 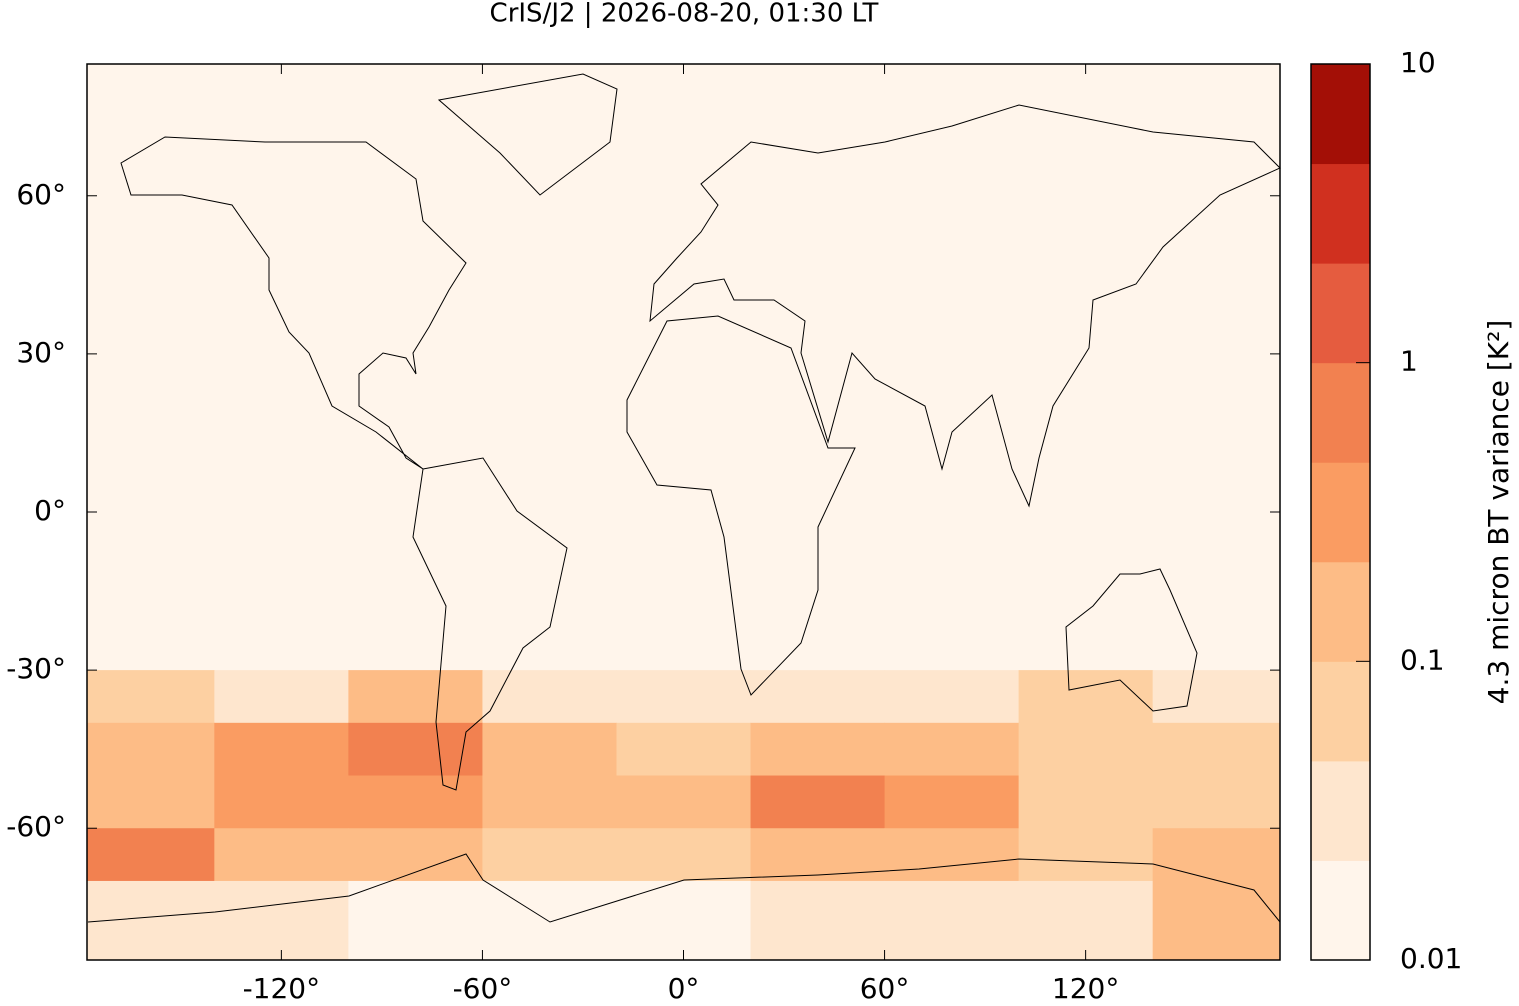 What do you see at coordinates (1409, 361) in the screenshot?
I see `colorbar-tick-label: 1` at bounding box center [1409, 361].